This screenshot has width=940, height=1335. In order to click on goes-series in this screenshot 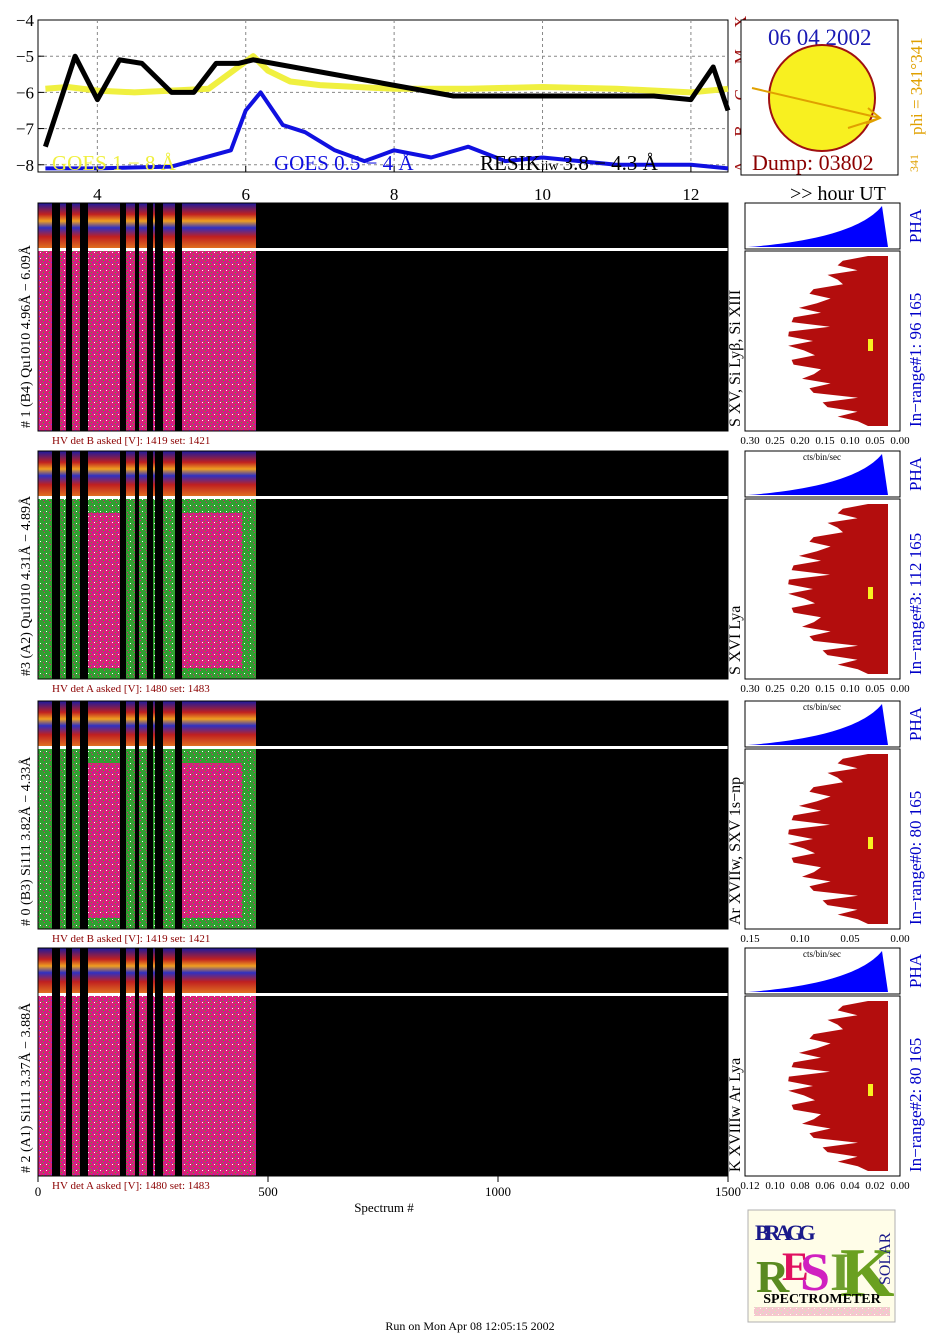, I will do `click(387, 112)`.